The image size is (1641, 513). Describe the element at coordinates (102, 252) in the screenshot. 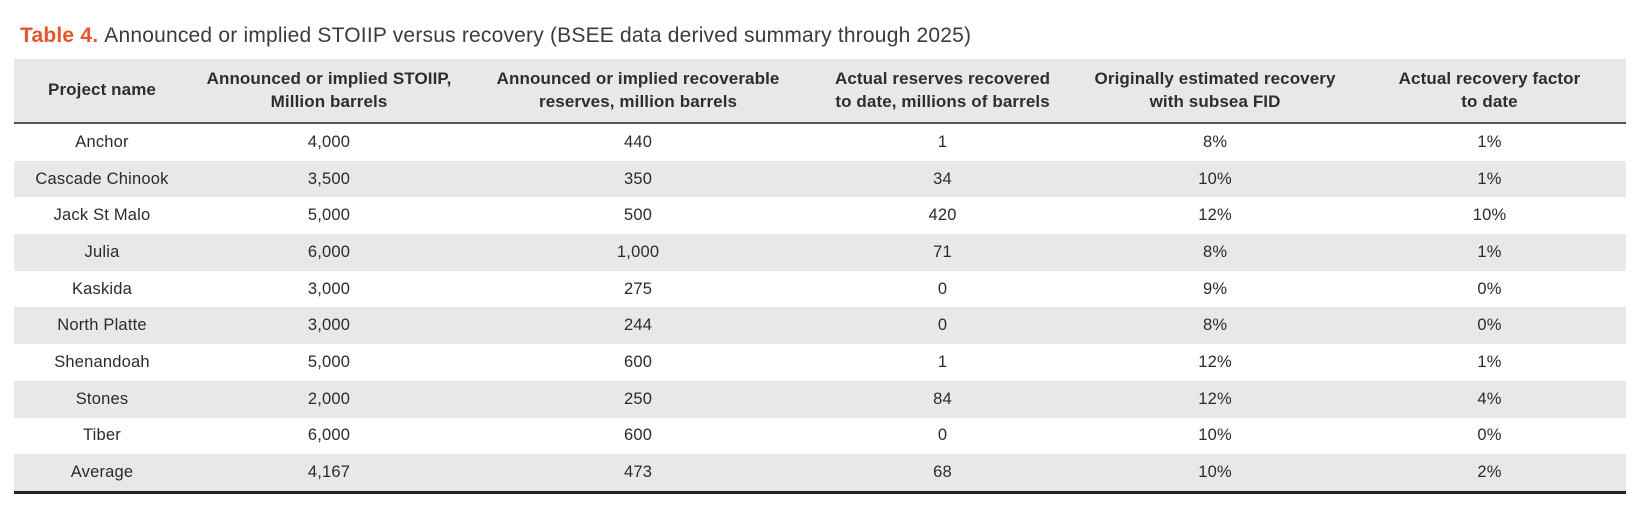

I see `table-cell: Julia` at that location.